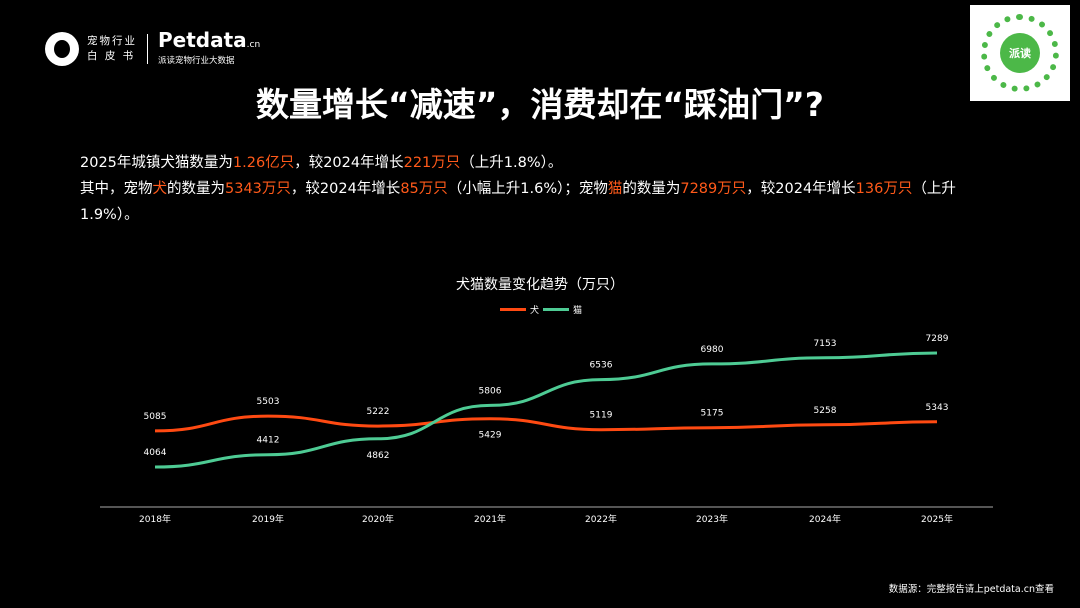 Image resolution: width=1080 pixels, height=608 pixels. What do you see at coordinates (378, 456) in the screenshot?
I see `data-label-cat: 4862` at bounding box center [378, 456].